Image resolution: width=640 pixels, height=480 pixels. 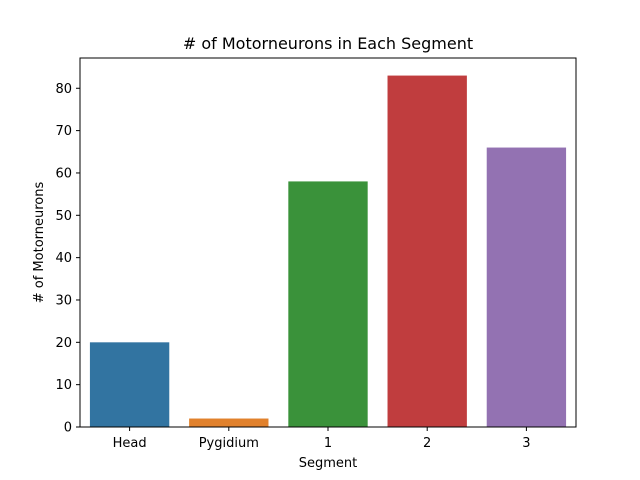 What do you see at coordinates (328, 43) in the screenshot?
I see `chart-title: # of Motorneurons in Each Segment` at bounding box center [328, 43].